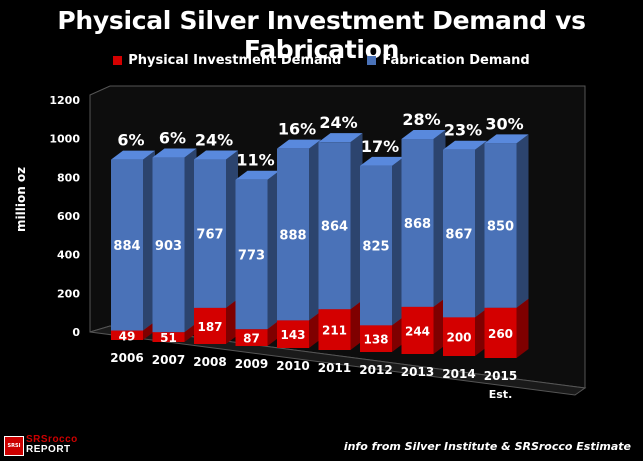  Describe the element at coordinates (417, 331) in the screenshot. I see `data-label-investment: 244` at that location.